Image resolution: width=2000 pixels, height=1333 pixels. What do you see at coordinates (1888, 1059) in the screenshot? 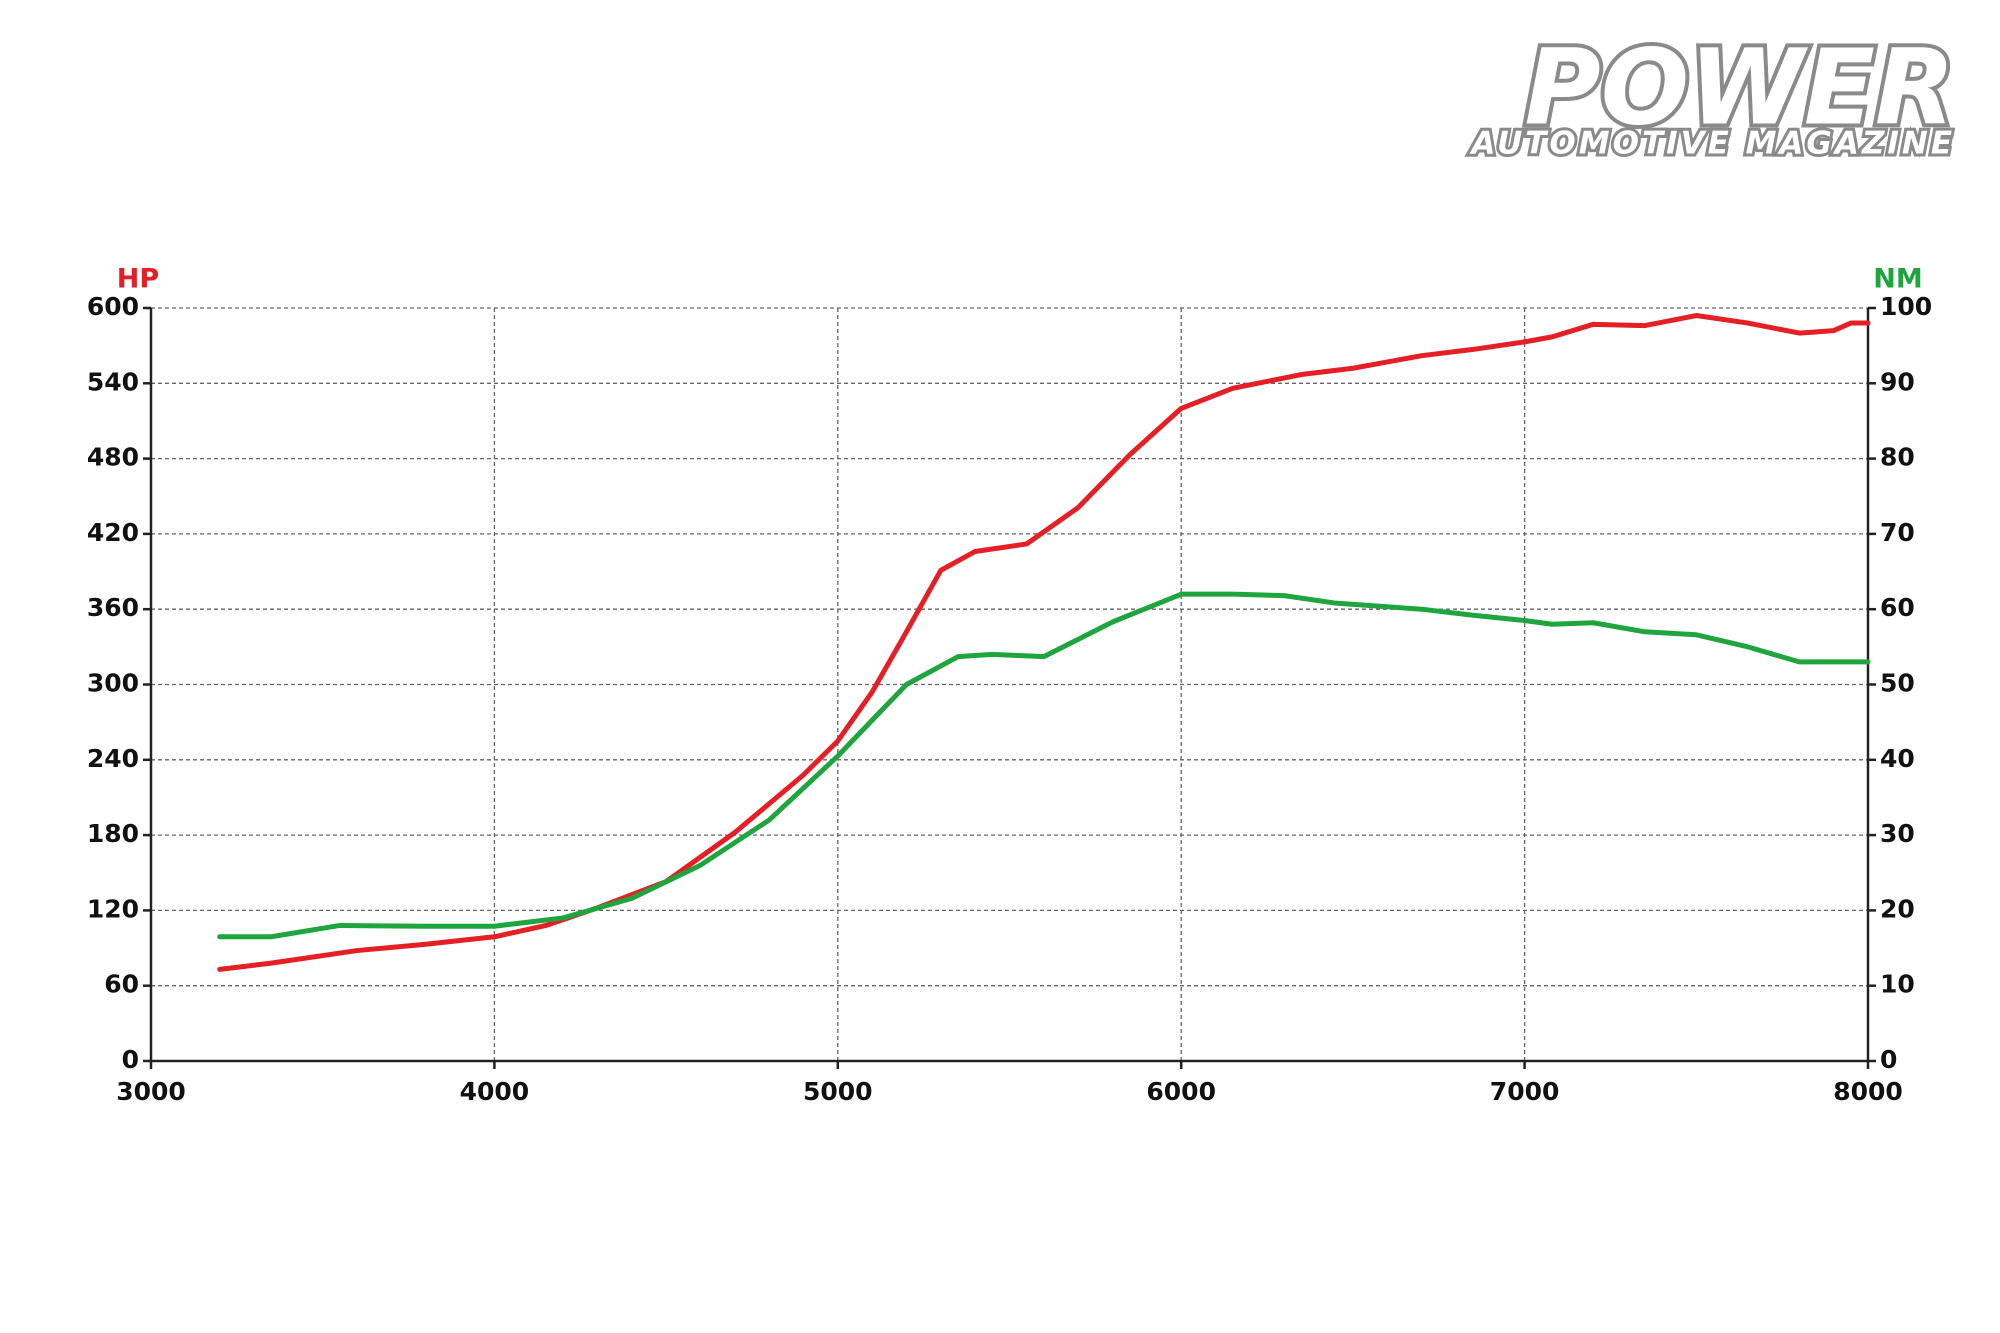
I see `y2-tick-label: 0` at bounding box center [1888, 1059].